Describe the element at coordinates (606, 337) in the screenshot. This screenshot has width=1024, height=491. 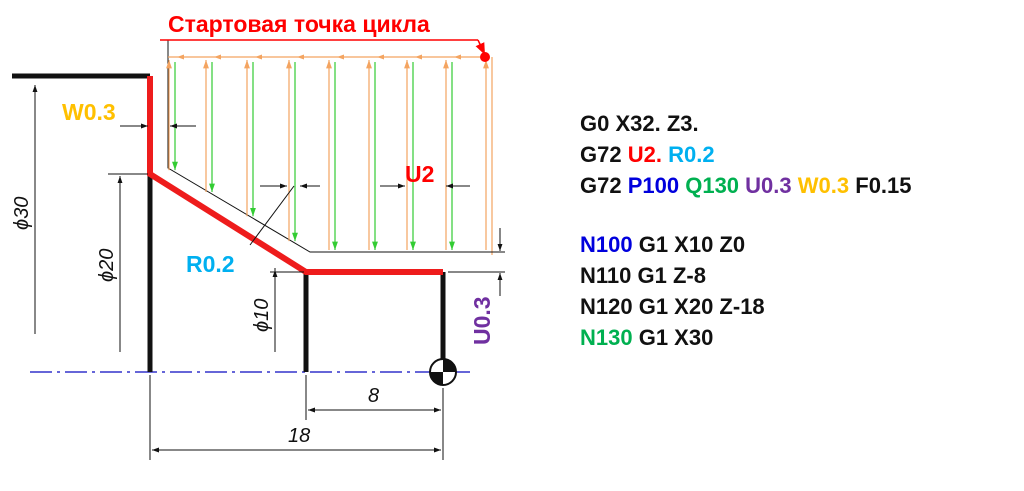
I see `gcode-token: N130` at that location.